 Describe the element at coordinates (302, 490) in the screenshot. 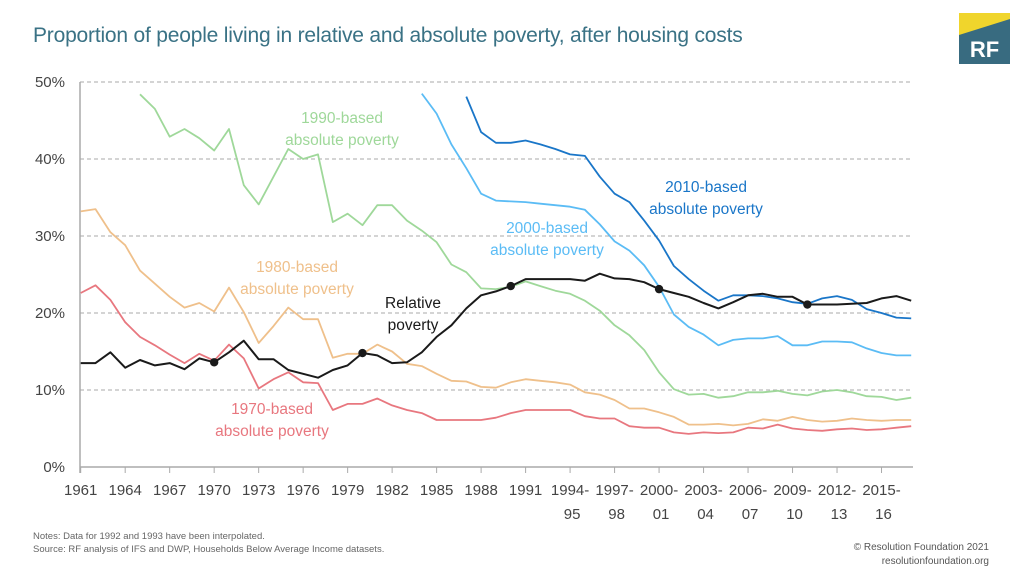

I see `x-tick-label: 1976` at that location.